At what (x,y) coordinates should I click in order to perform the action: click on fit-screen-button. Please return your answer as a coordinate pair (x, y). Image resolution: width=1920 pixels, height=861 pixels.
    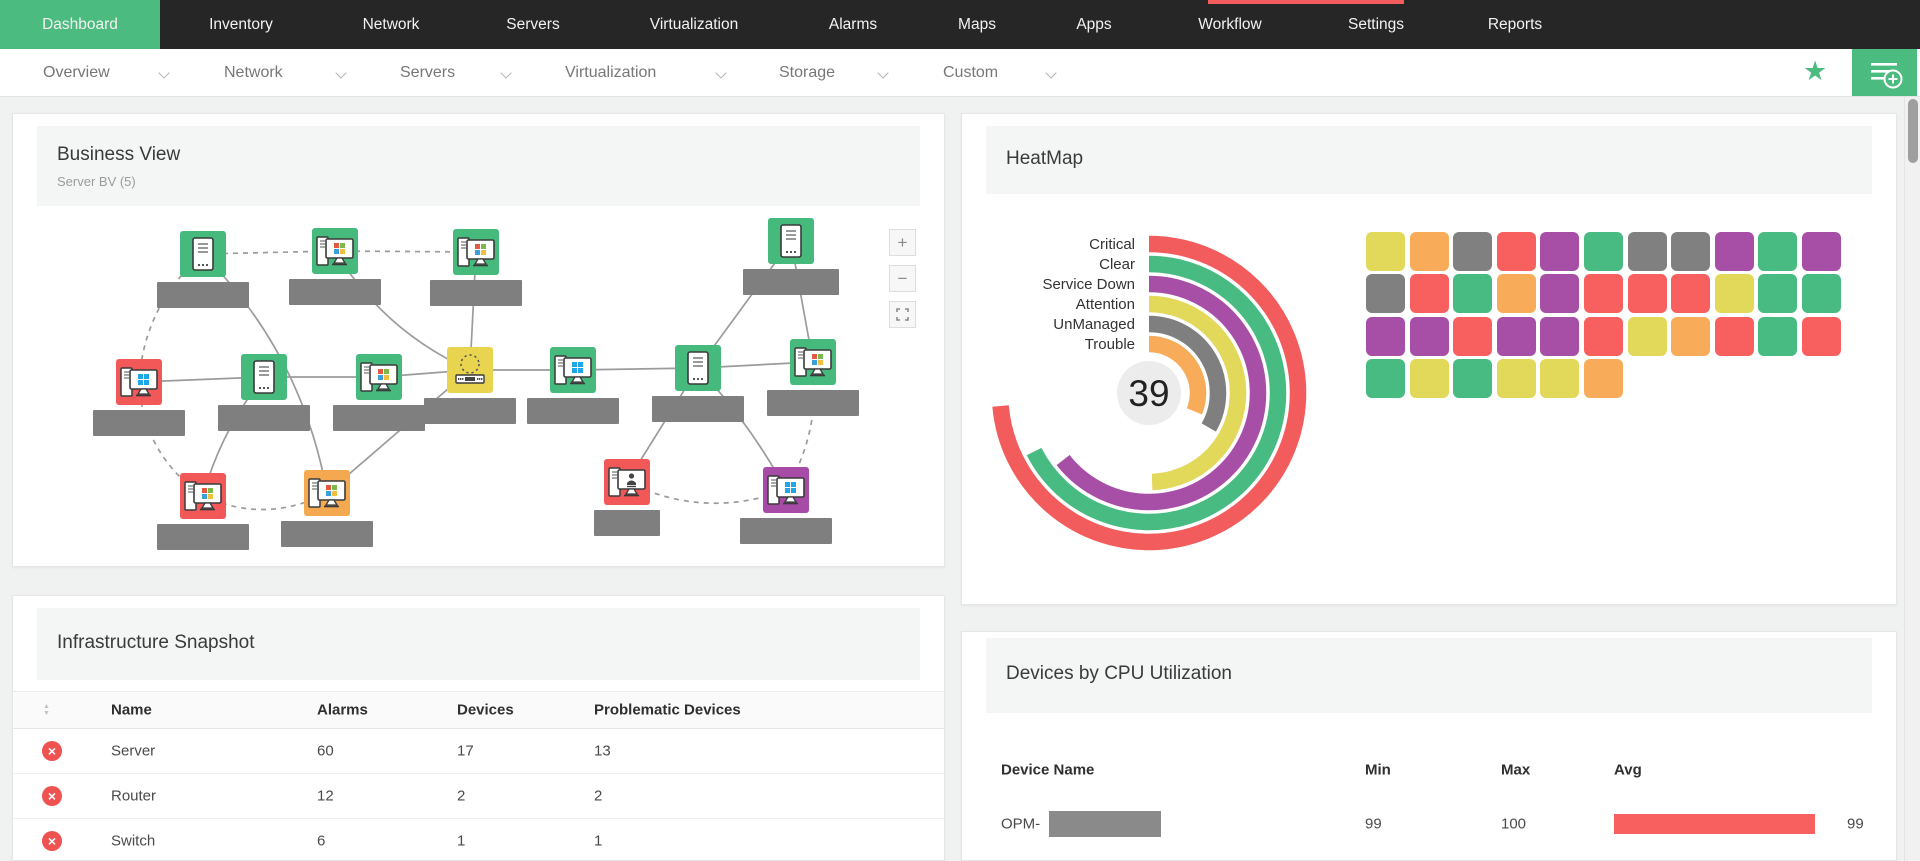
    Looking at the image, I should click on (902, 314).